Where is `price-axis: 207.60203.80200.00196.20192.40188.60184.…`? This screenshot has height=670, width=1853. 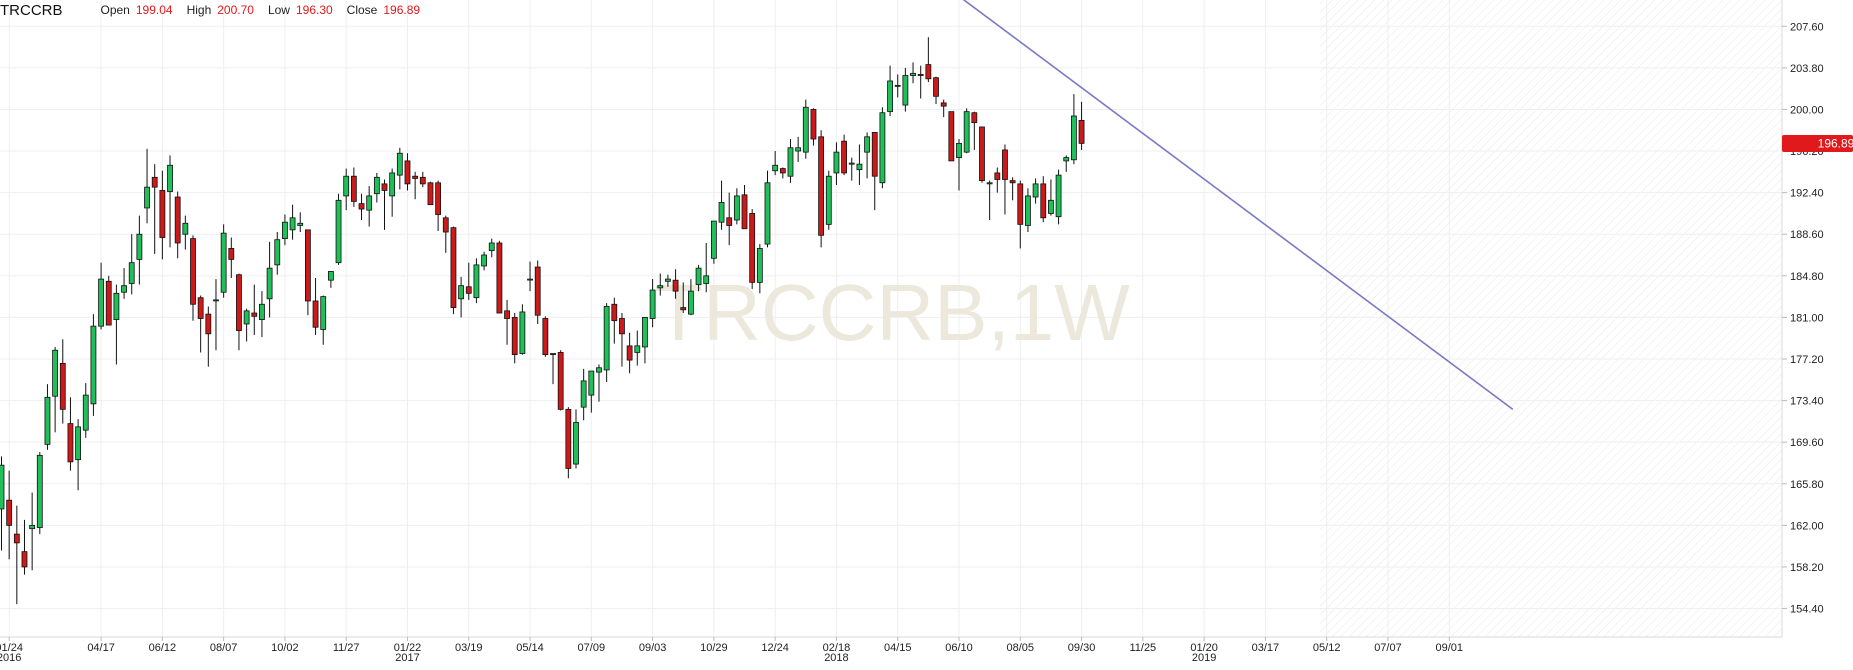 price-axis: 207.60203.80200.00196.20192.40188.60184.… is located at coordinates (1803, 318).